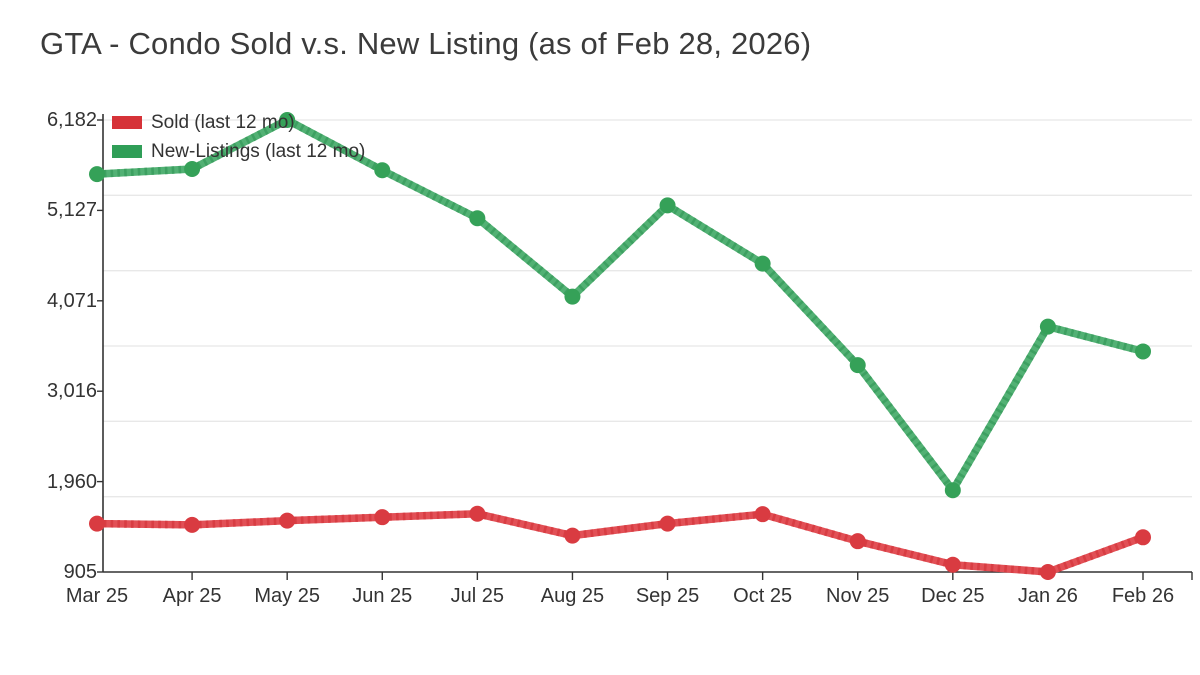 The height and width of the screenshot is (675, 1200). What do you see at coordinates (953, 596) in the screenshot?
I see `x-tick-label: Dec 25` at bounding box center [953, 596].